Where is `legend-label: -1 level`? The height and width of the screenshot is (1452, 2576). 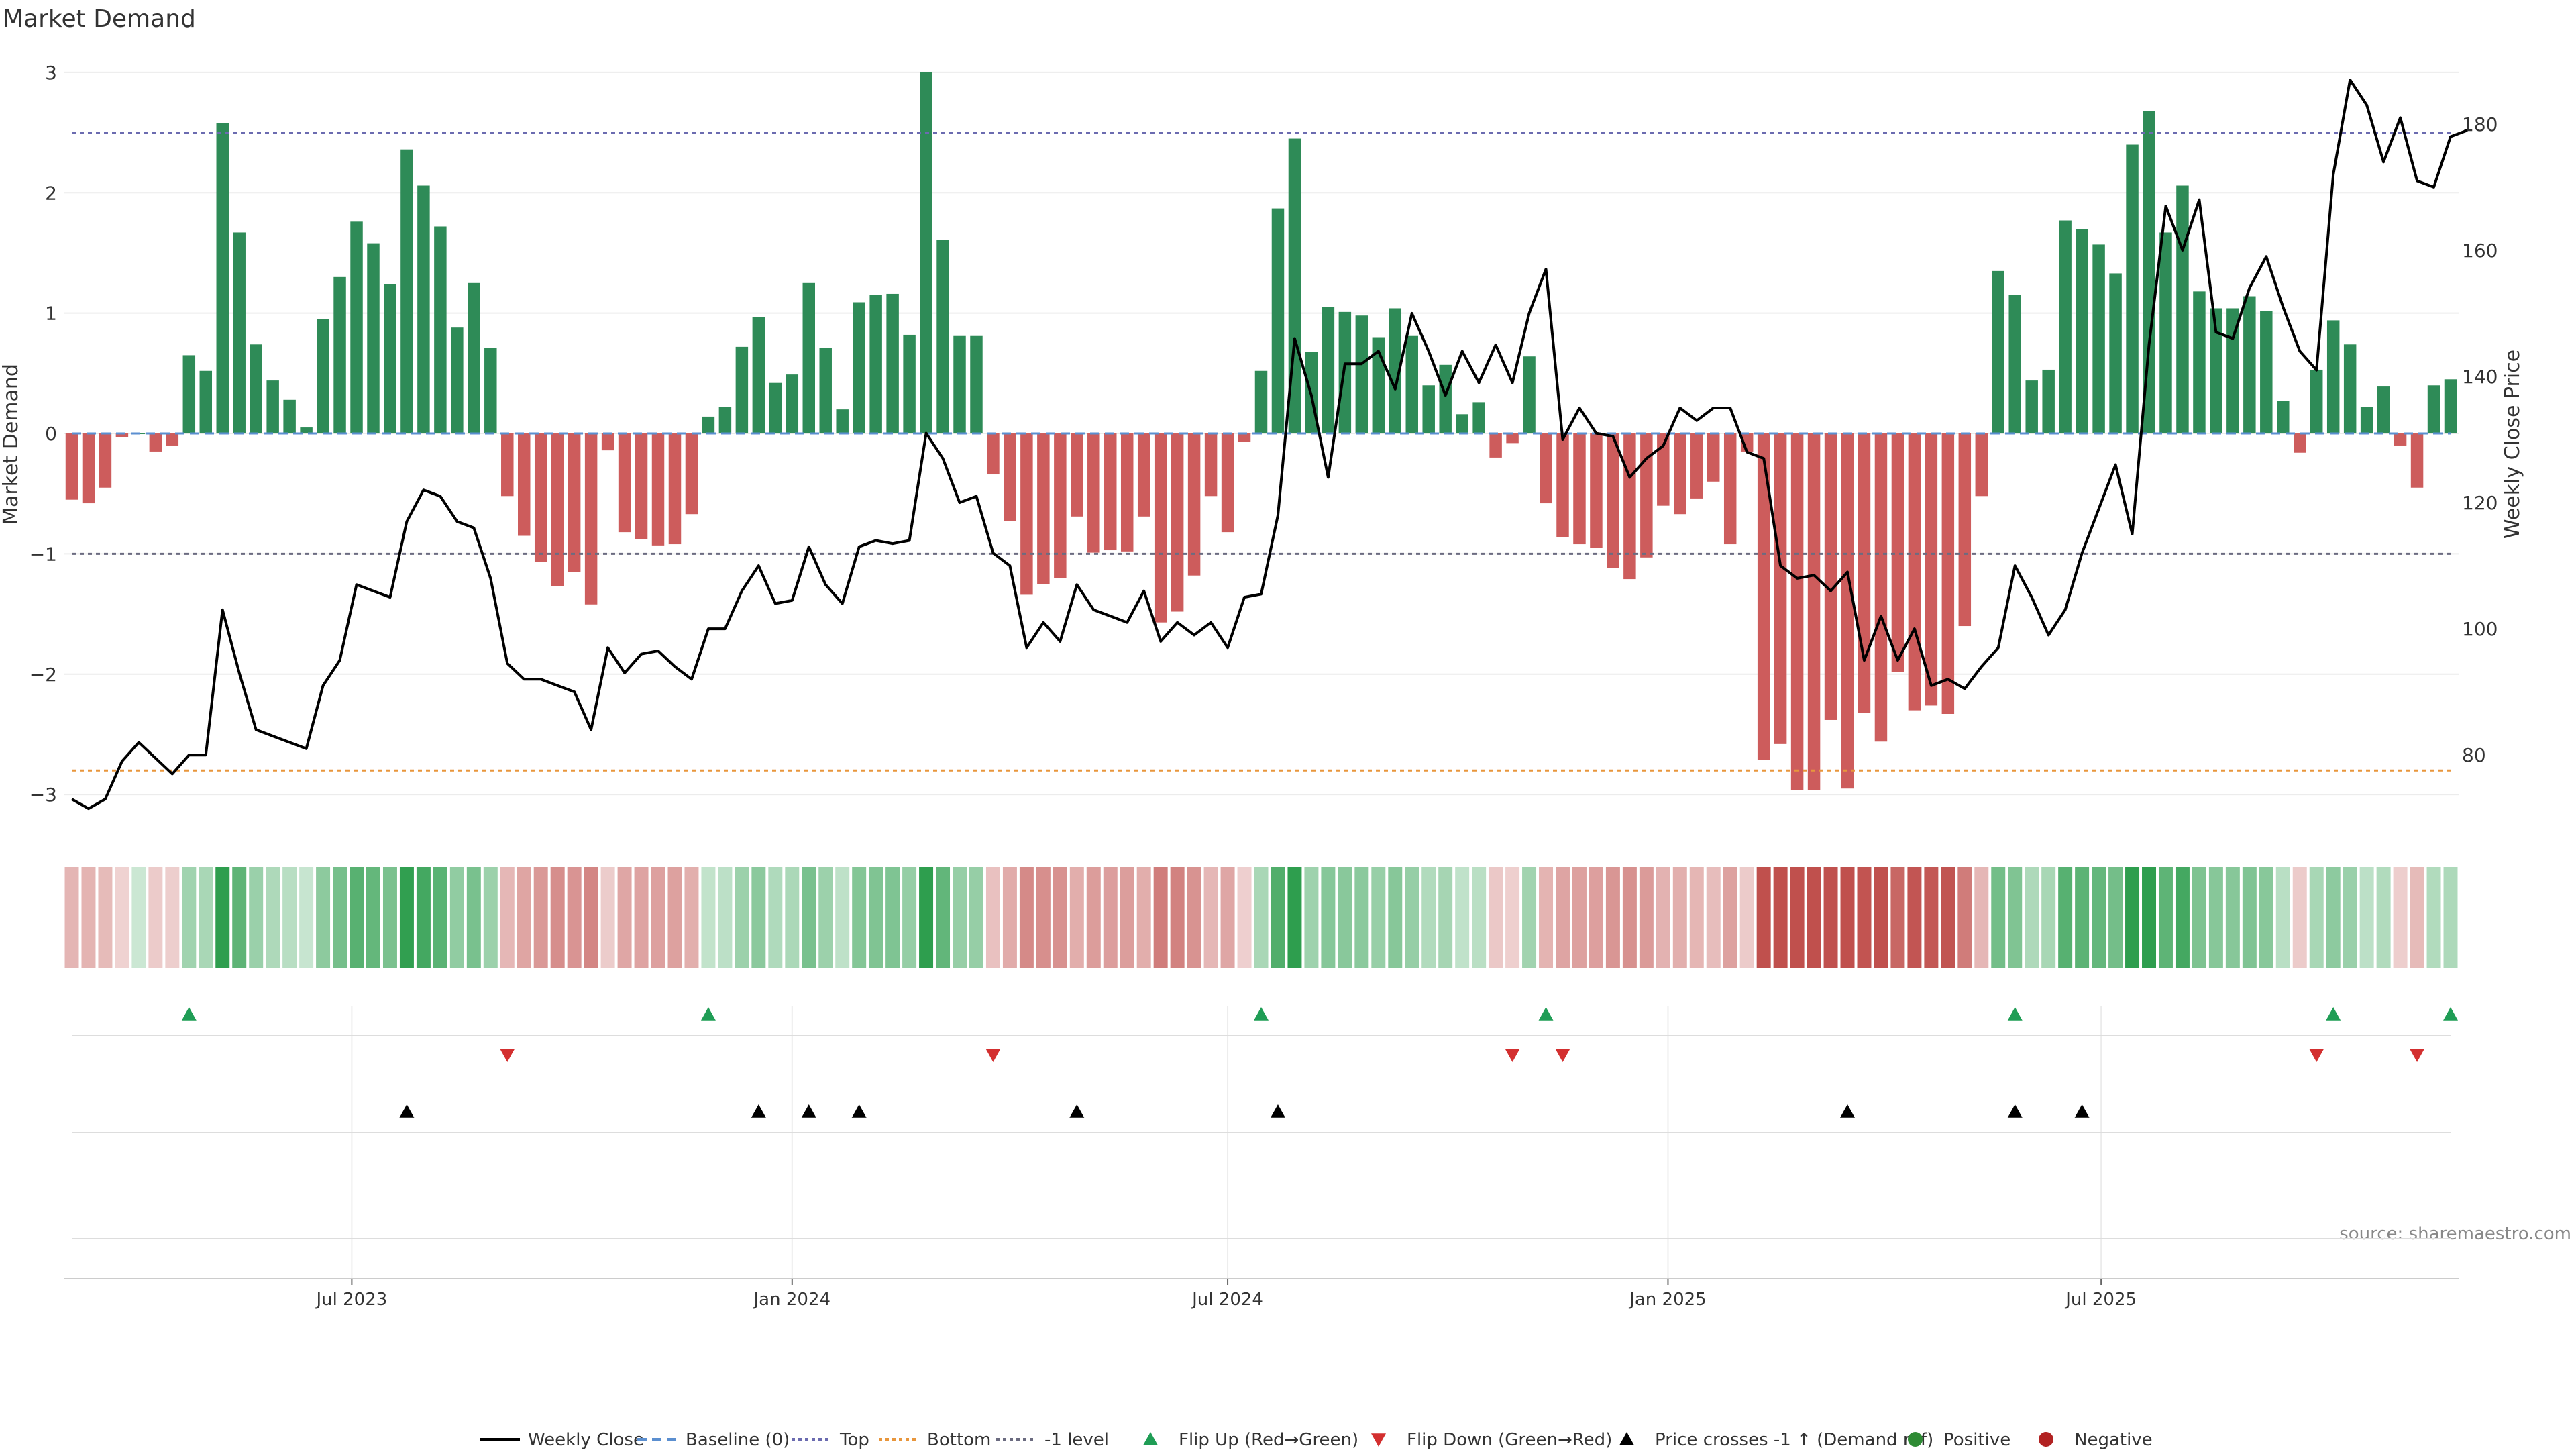
legend-label: -1 level is located at coordinates (1076, 1439).